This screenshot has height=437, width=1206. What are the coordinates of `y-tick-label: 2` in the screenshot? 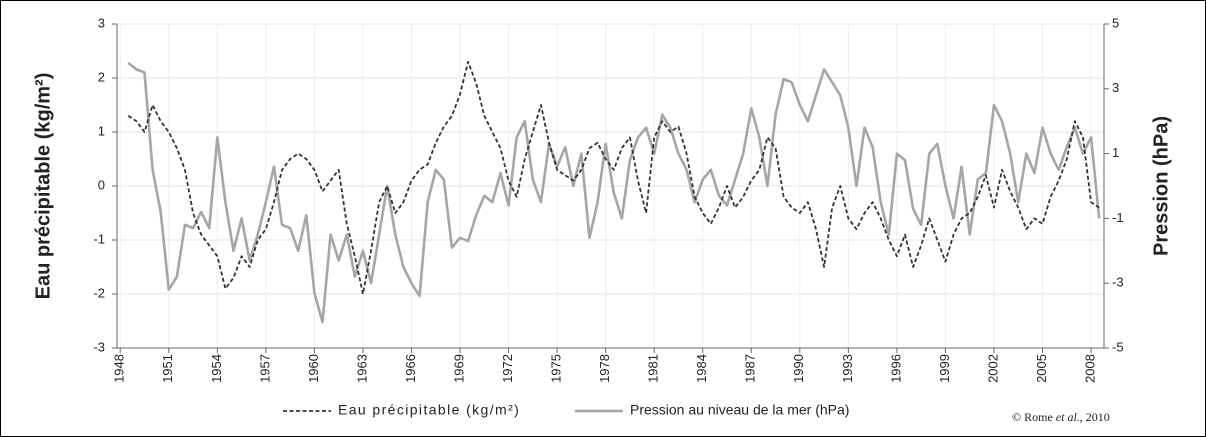 It's located at (101, 76).